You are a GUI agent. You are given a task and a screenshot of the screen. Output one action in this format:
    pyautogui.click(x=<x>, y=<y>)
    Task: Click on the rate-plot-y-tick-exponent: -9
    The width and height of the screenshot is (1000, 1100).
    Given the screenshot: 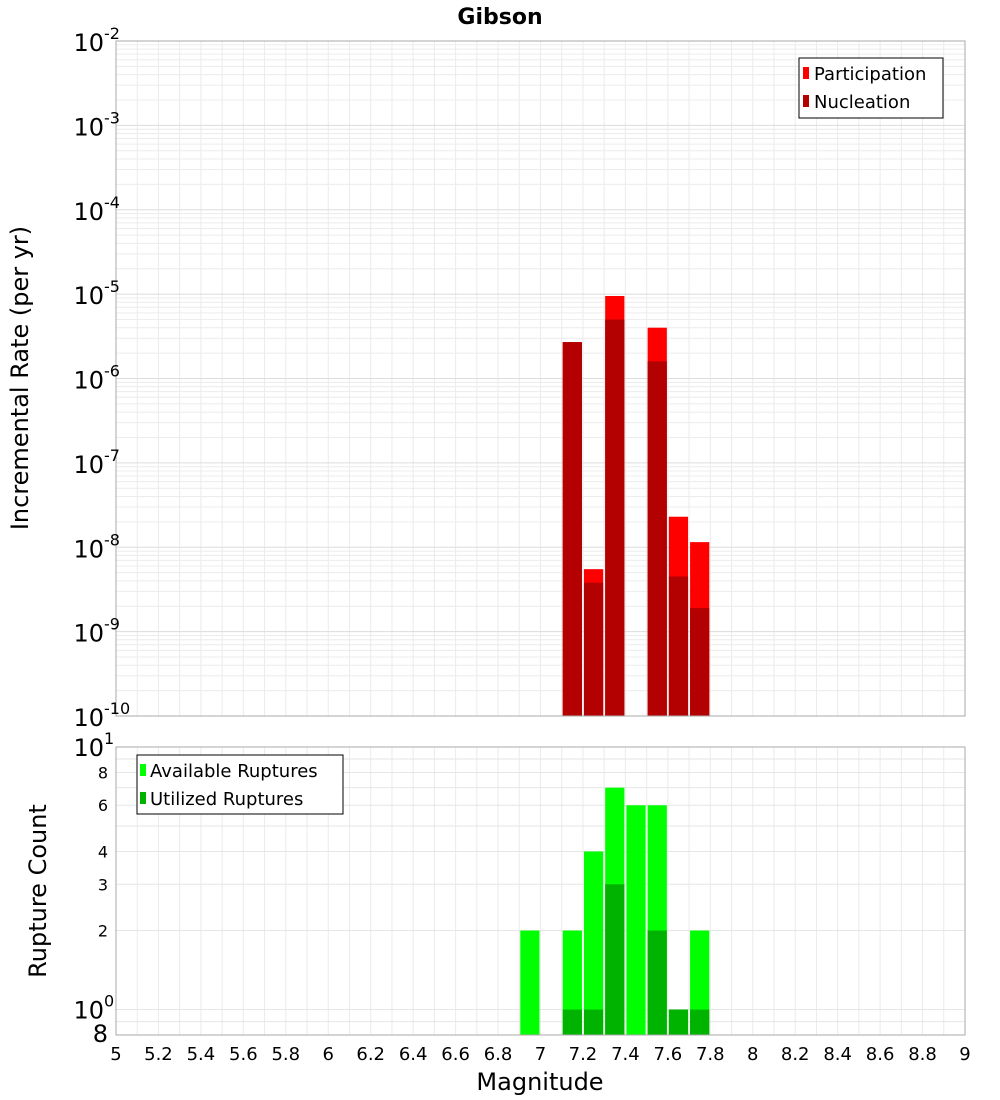 What is the action you would take?
    pyautogui.click(x=112, y=624)
    